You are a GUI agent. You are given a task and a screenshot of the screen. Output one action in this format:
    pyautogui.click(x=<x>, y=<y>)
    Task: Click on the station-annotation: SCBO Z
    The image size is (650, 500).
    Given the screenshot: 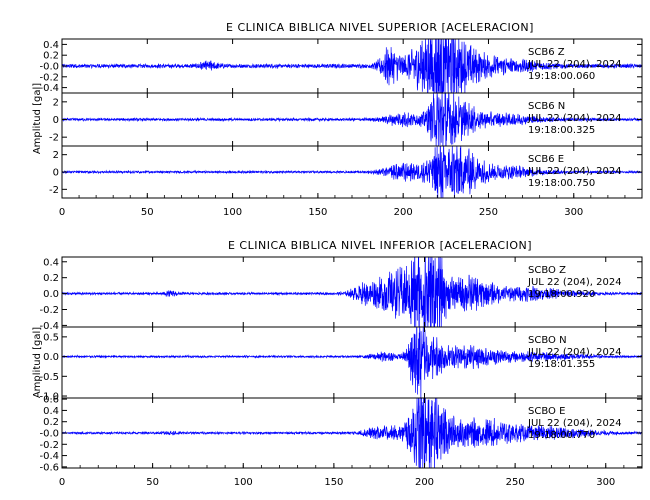 What is the action you would take?
    pyautogui.click(x=547, y=270)
    